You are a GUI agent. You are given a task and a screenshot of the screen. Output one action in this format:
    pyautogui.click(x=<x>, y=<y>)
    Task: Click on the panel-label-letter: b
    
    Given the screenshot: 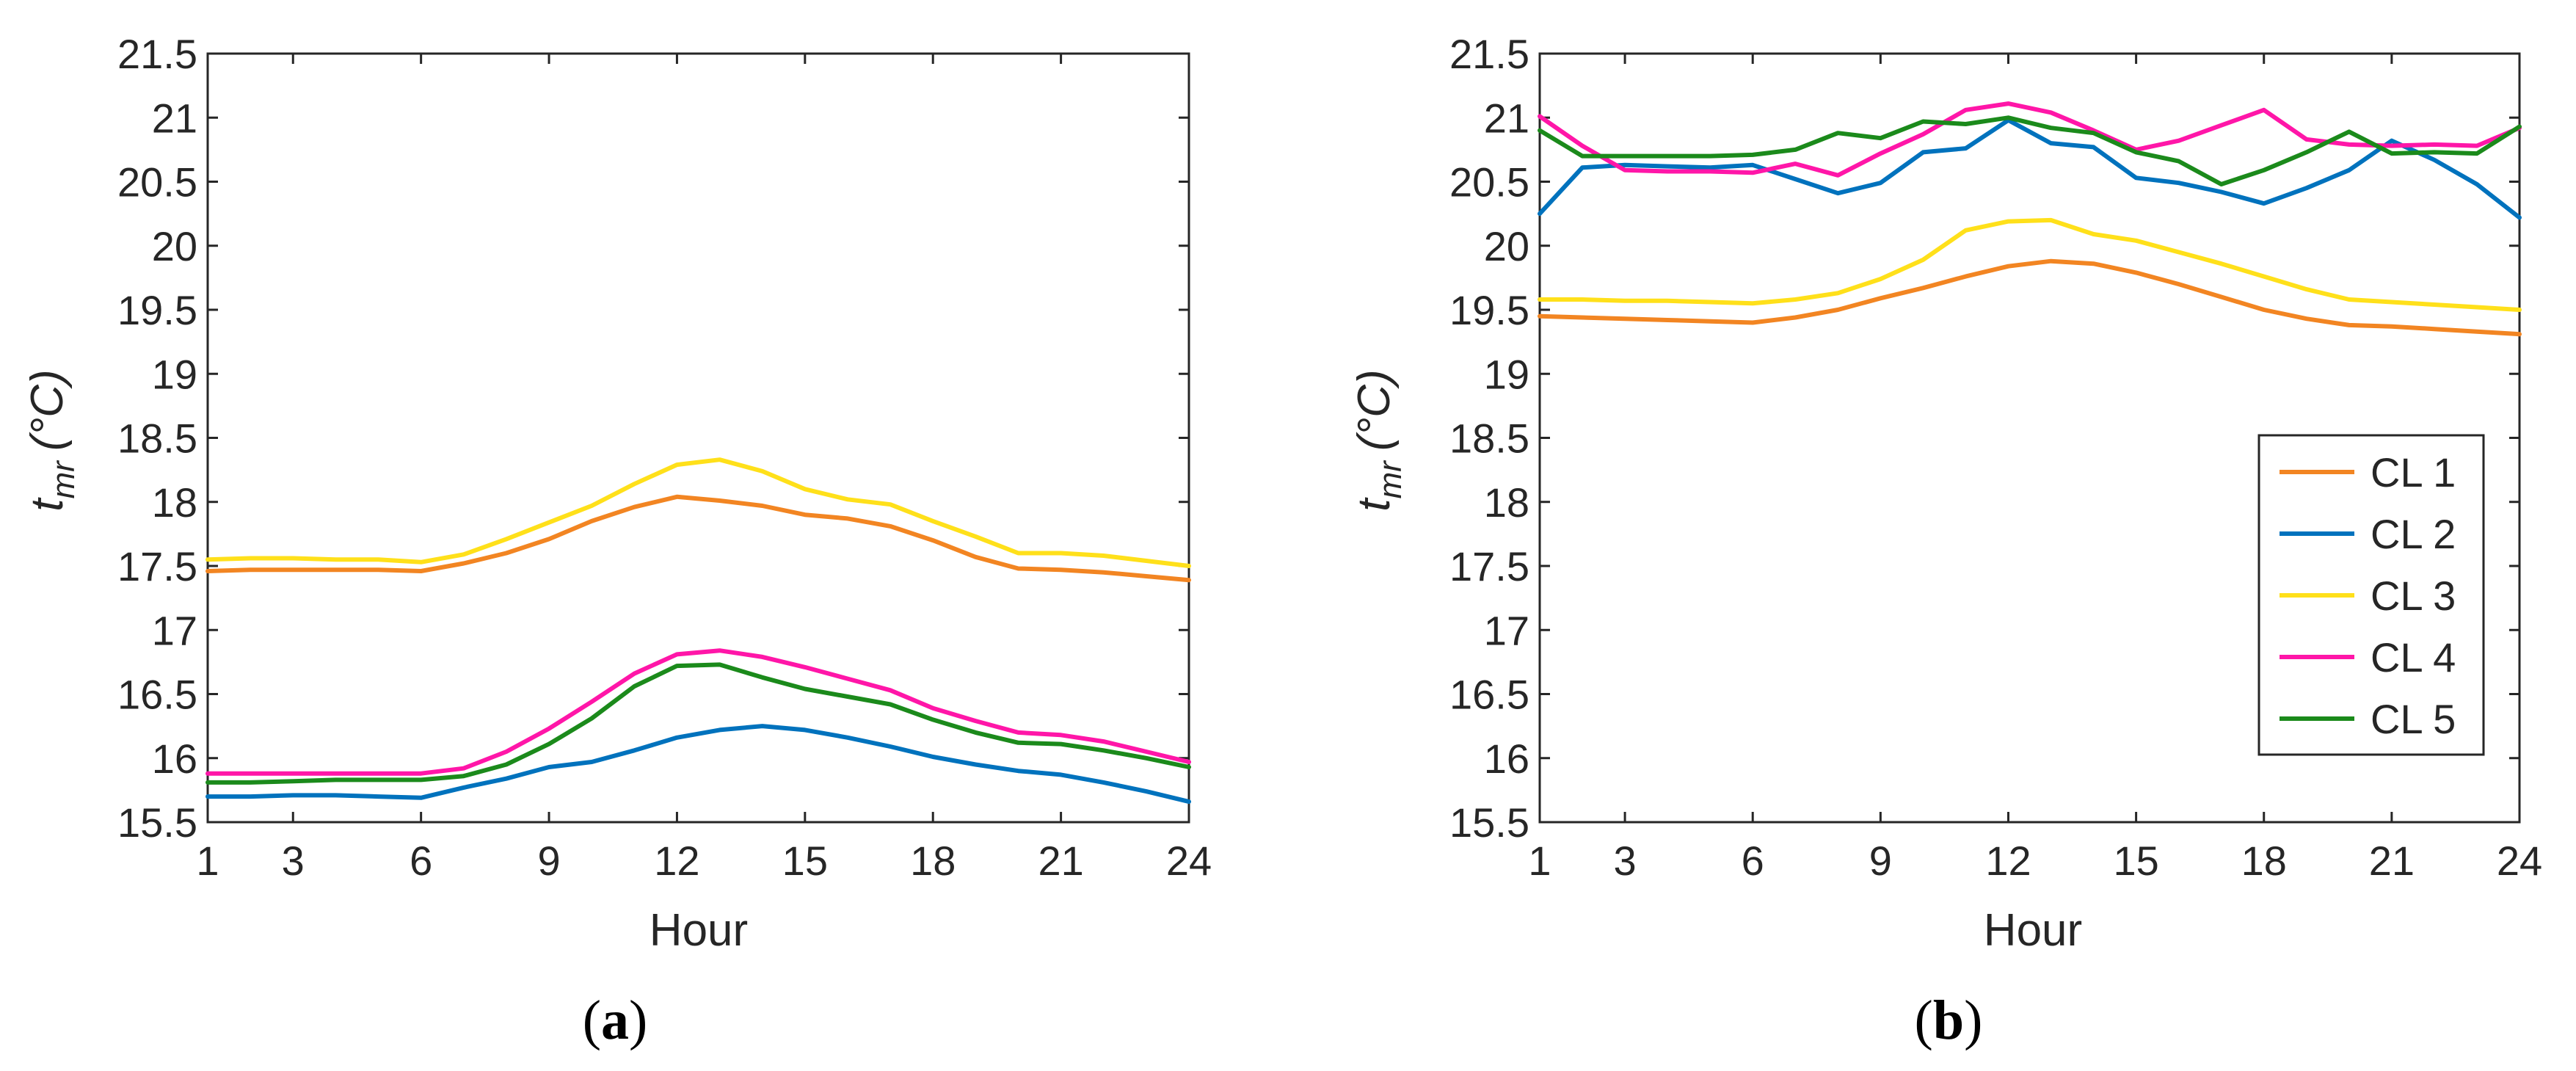 What is the action you would take?
    pyautogui.click(x=1948, y=1020)
    